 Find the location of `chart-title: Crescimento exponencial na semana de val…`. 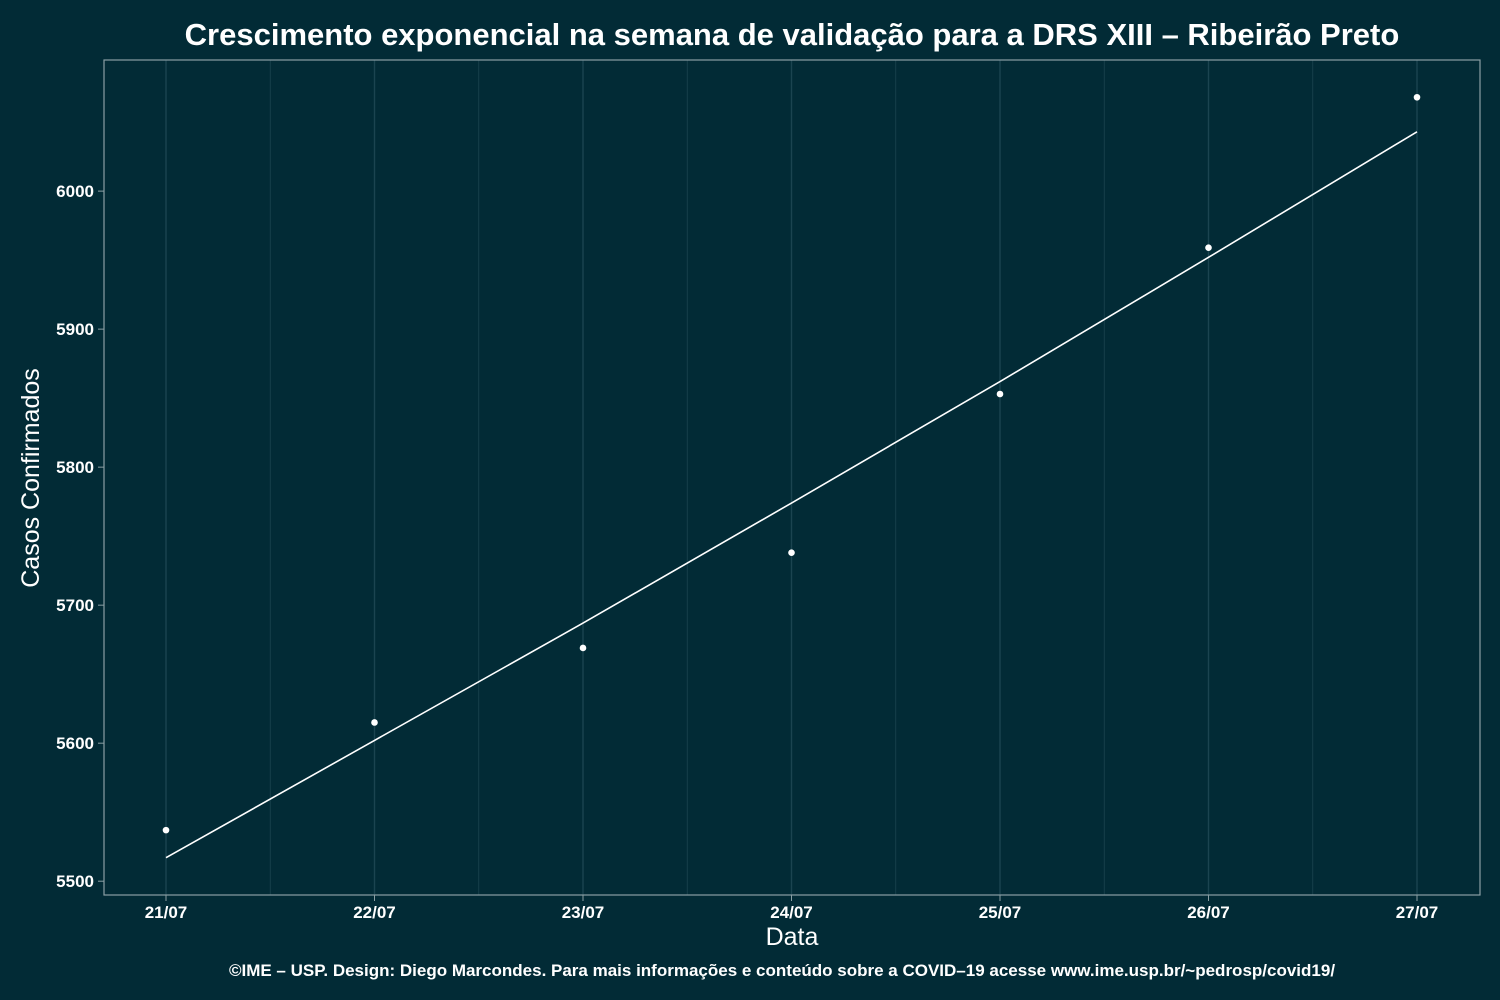

chart-title: Crescimento exponencial na semana de val… is located at coordinates (792, 34).